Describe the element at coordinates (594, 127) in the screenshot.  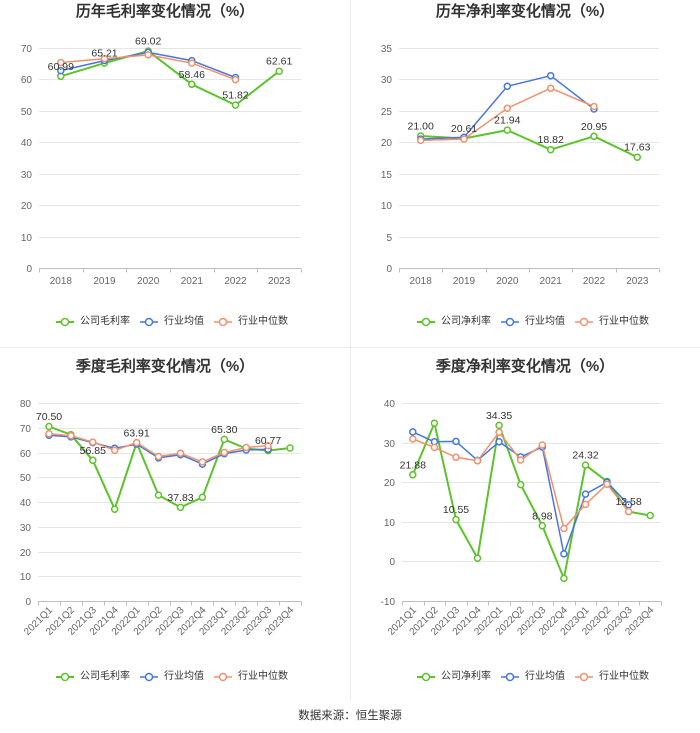
I see `data-label: 20.95` at that location.